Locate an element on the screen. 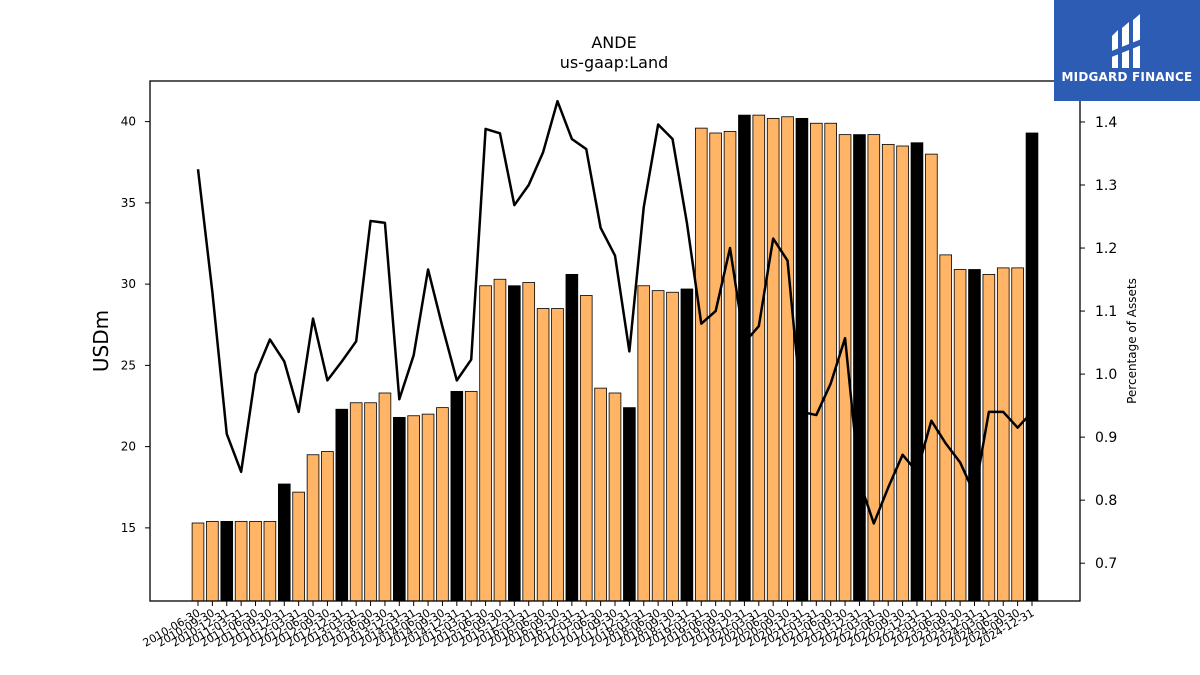  y-axis-left: 15 20 25 30 35 40 is located at coordinates (135, 325).